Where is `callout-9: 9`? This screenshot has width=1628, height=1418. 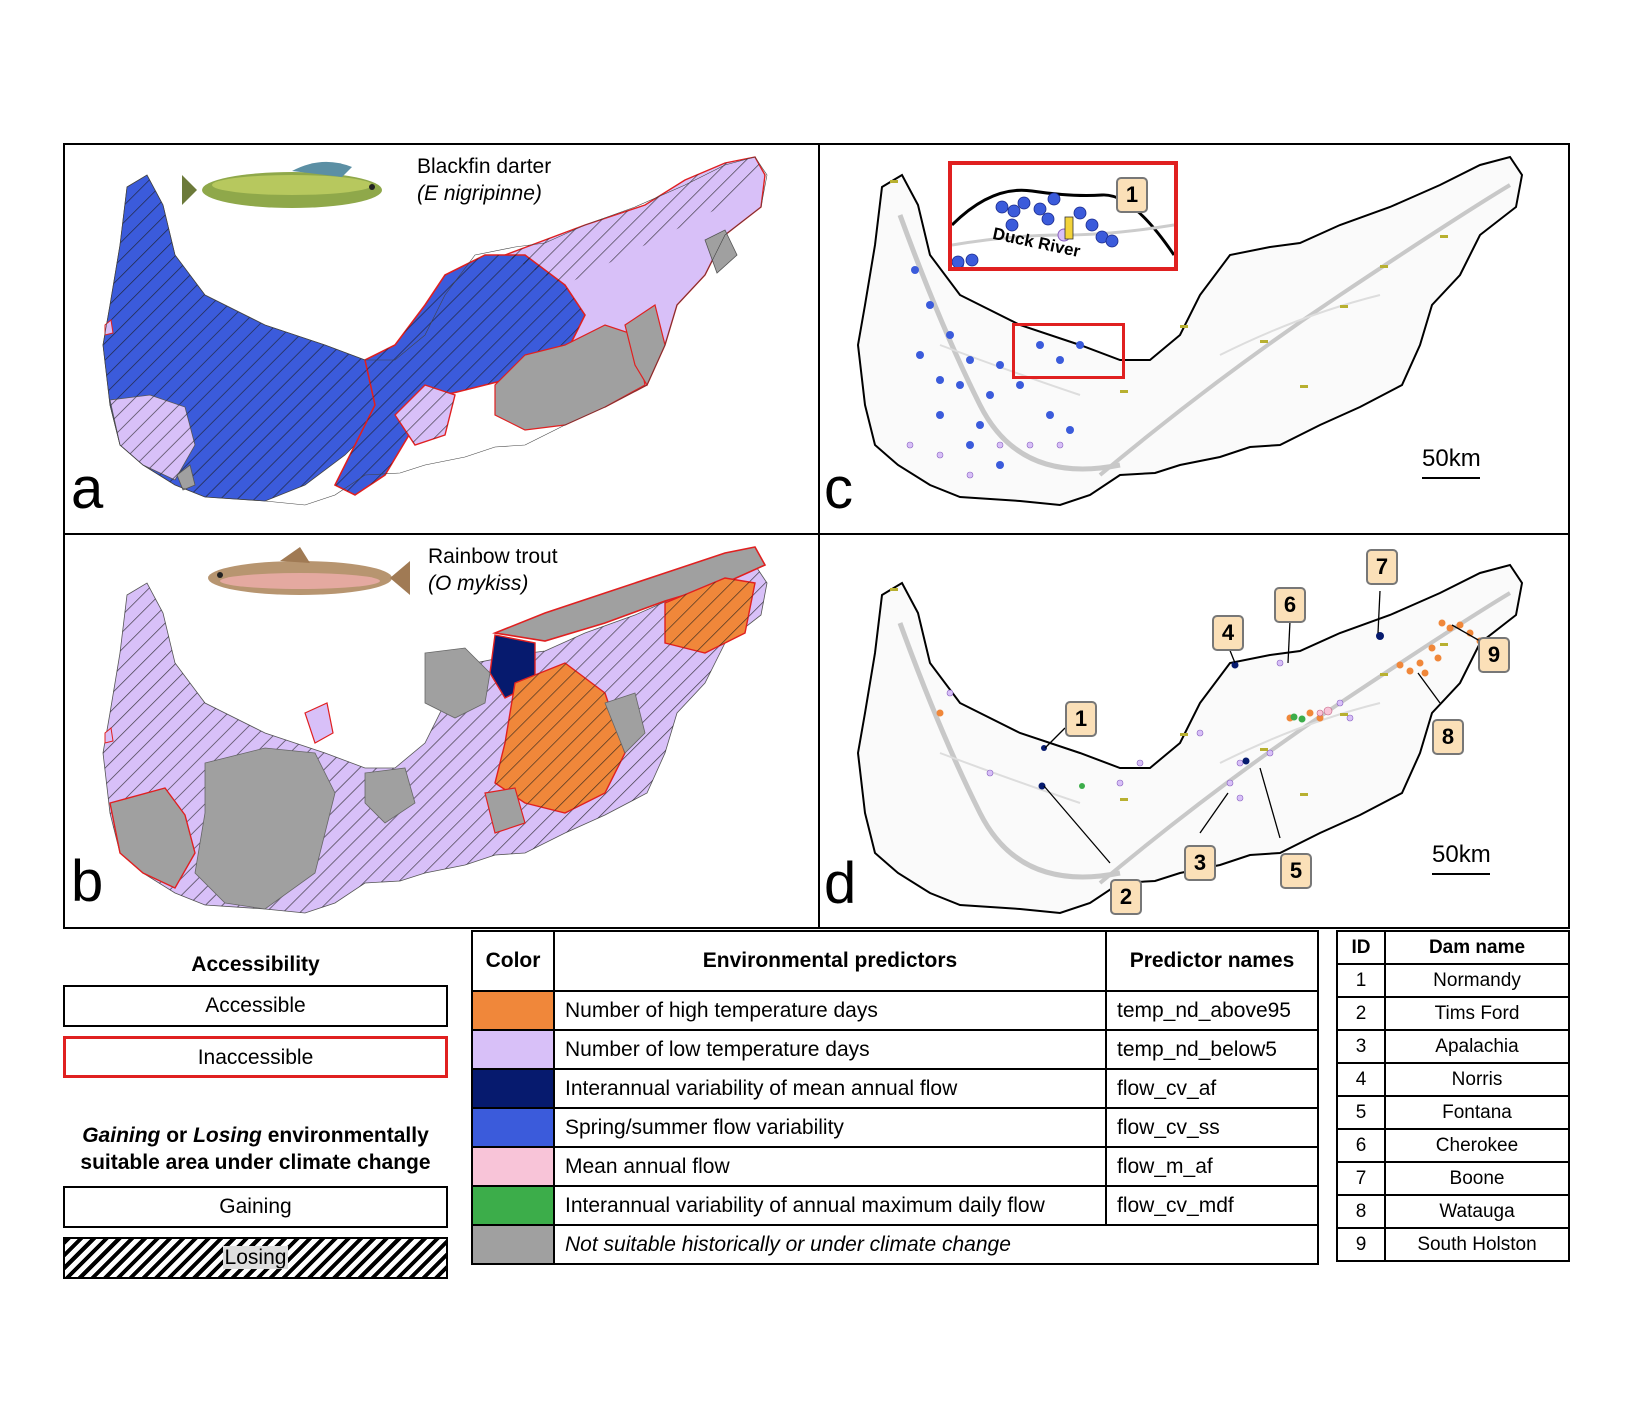
callout-9: 9 is located at coordinates (1494, 655).